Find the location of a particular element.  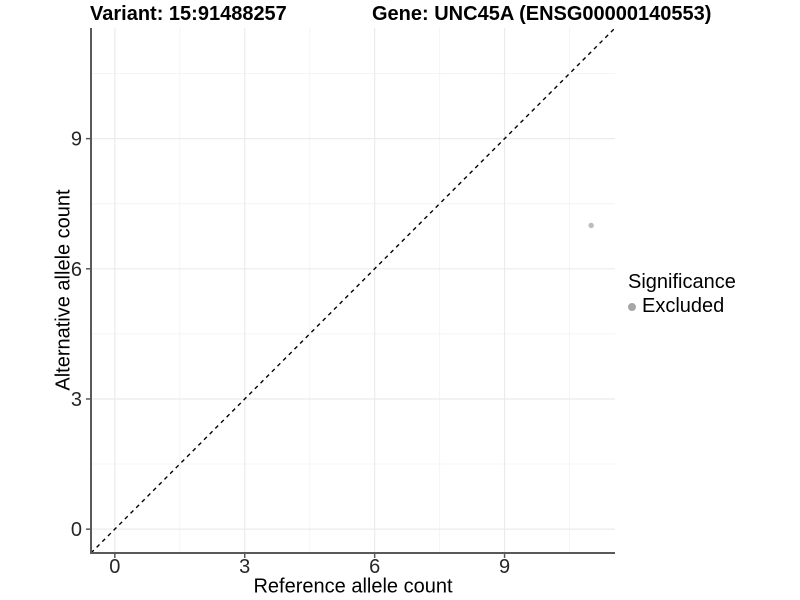

legend-items: Excluded is located at coordinates (682, 306).